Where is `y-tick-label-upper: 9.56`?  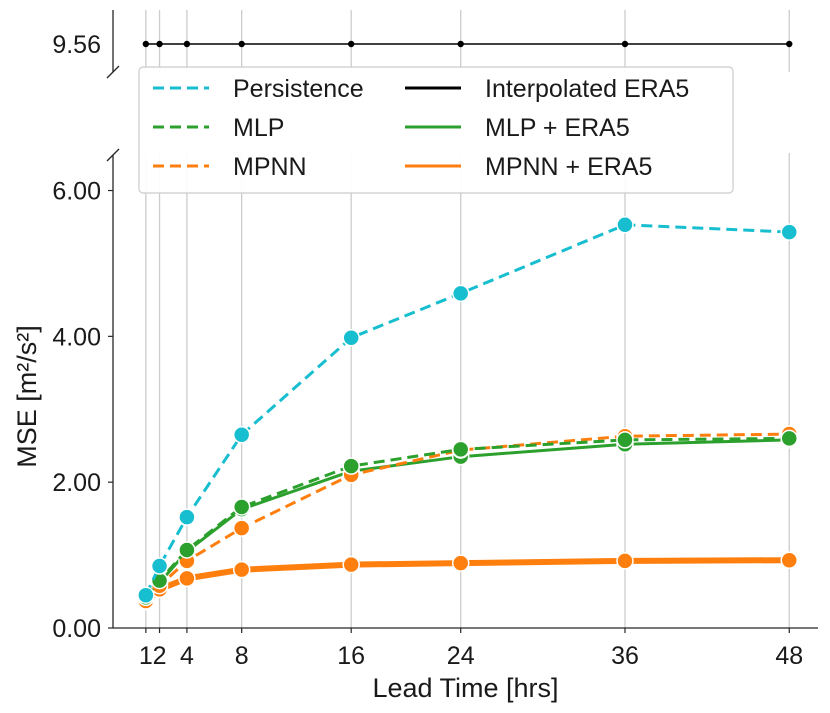 y-tick-label-upper: 9.56 is located at coordinates (76, 45).